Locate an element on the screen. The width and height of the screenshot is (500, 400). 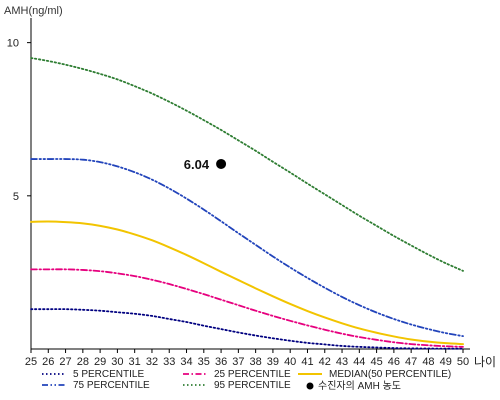
x-tick-label: 36 is located at coordinates (221, 362).